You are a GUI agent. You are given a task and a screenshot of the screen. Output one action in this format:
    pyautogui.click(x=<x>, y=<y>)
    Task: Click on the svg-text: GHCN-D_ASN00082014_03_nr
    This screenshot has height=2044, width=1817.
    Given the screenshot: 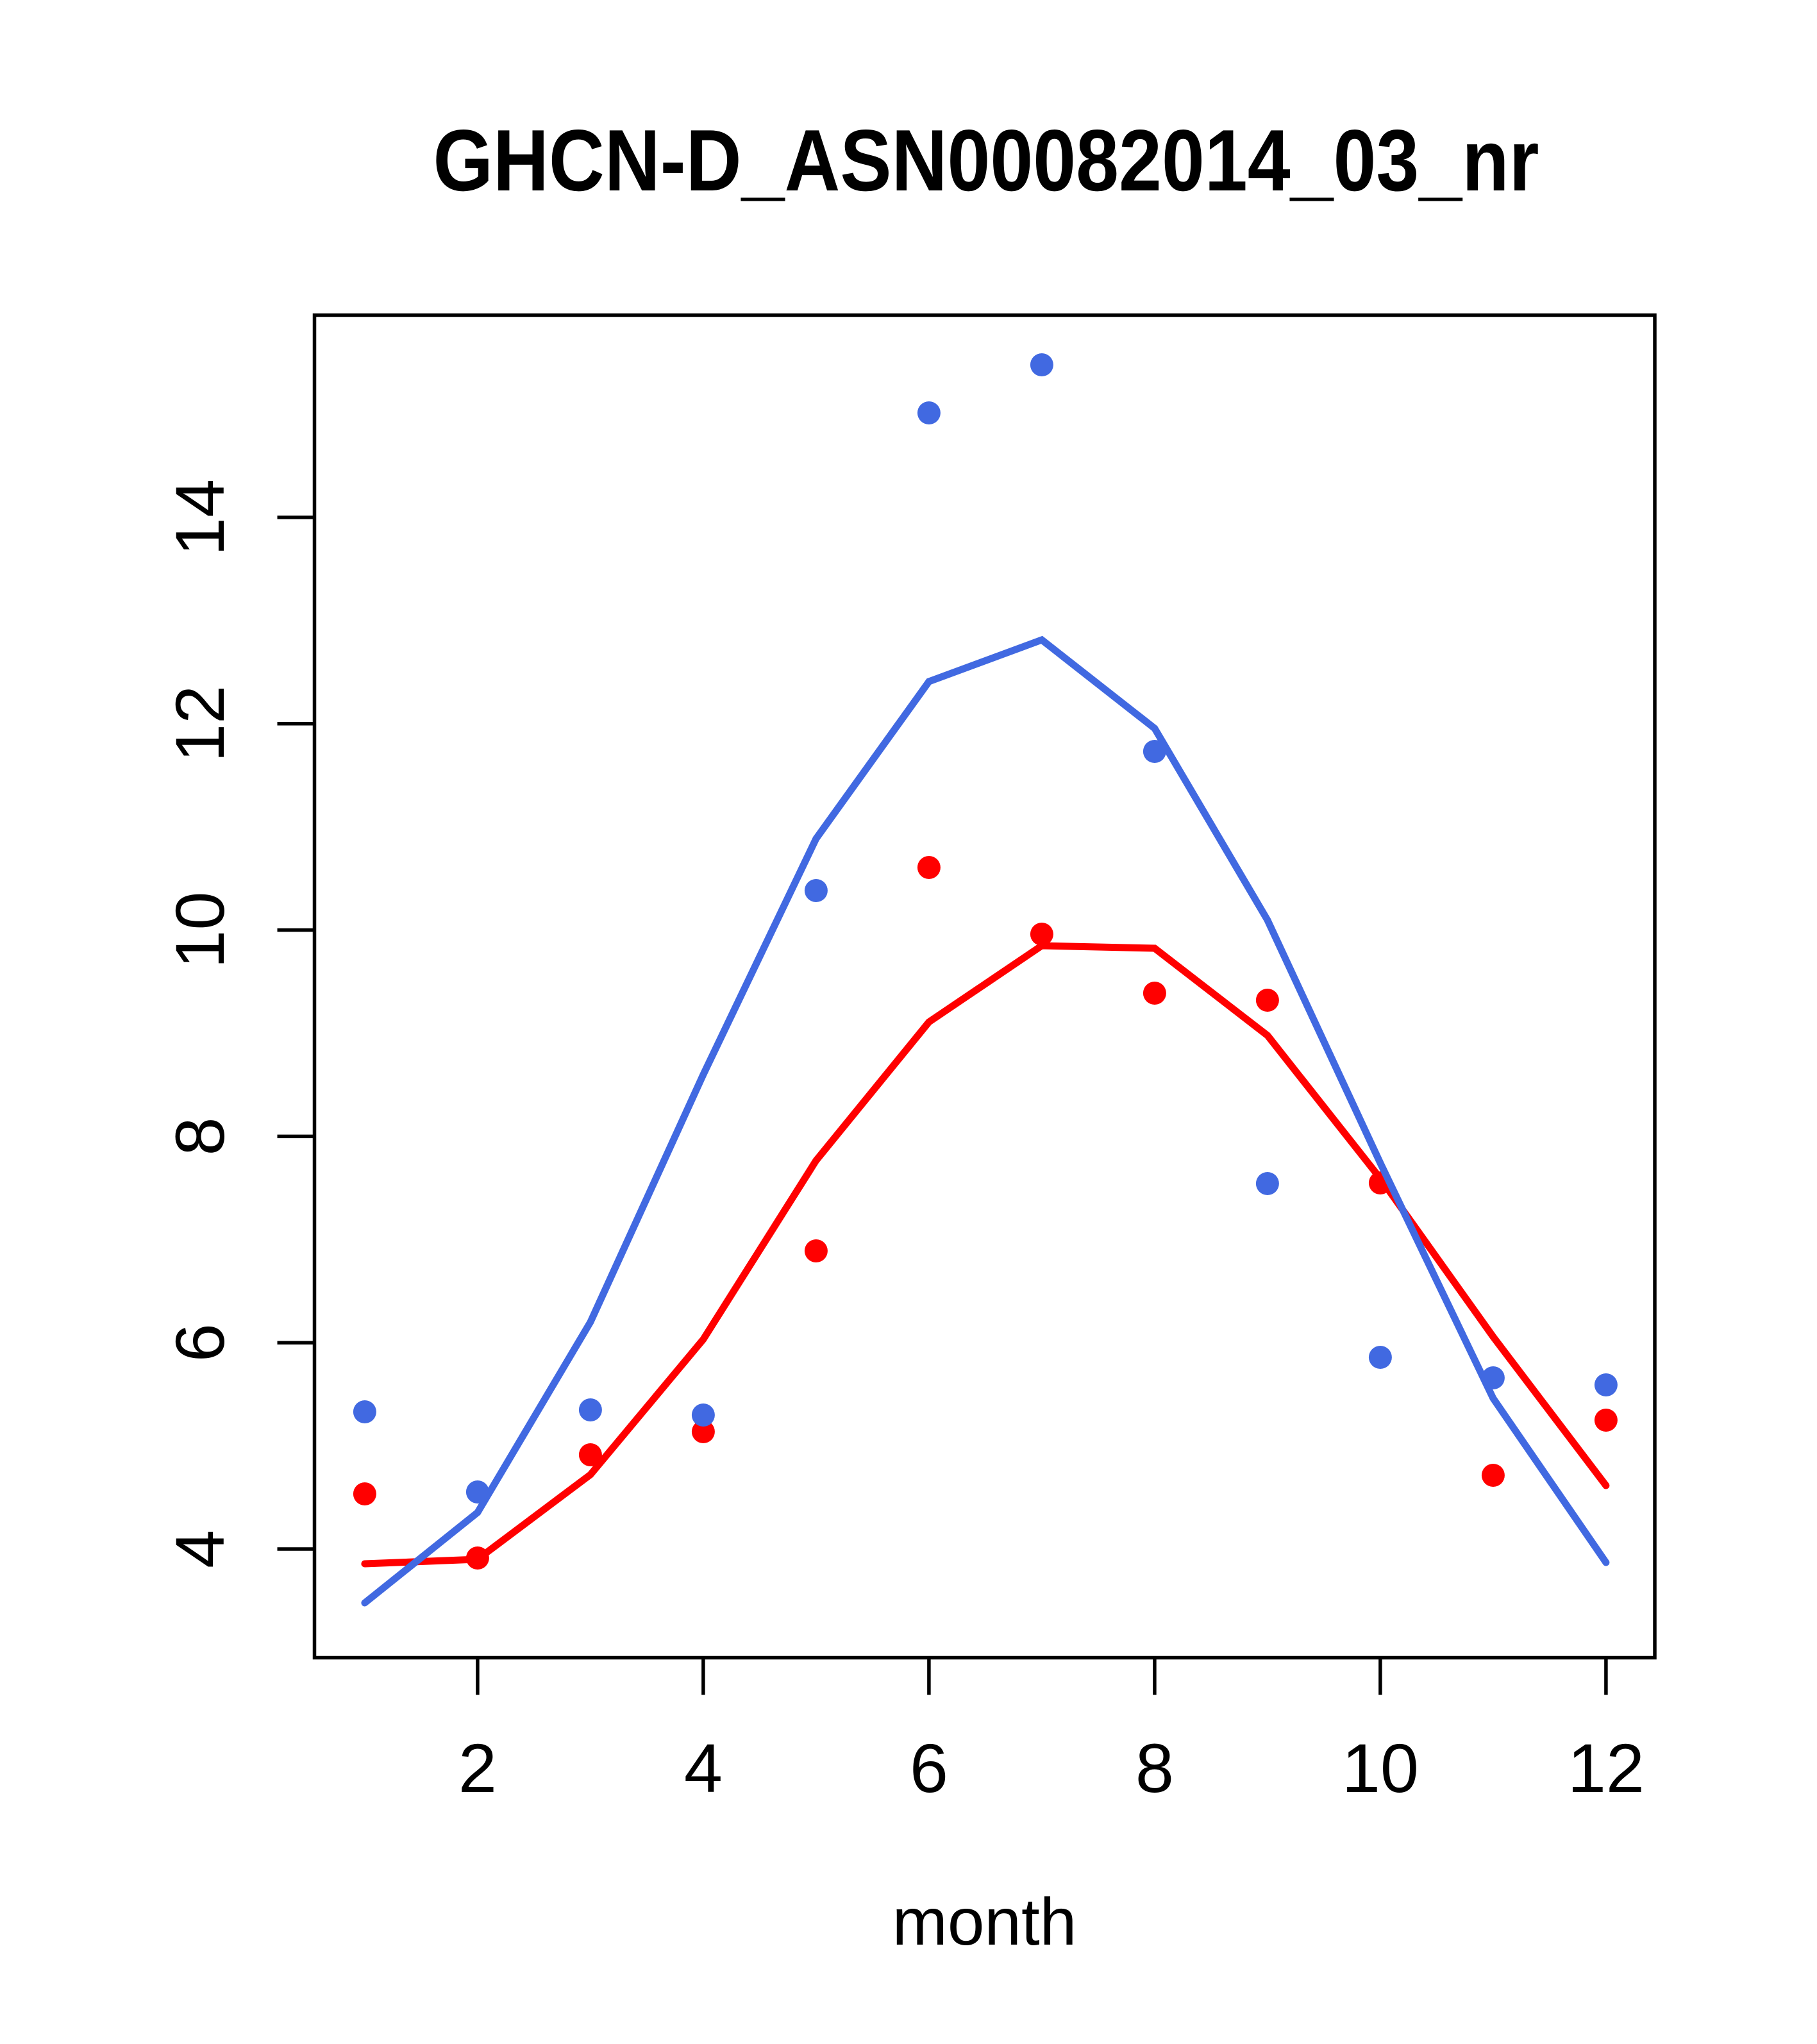 What is the action you would take?
    pyautogui.click(x=986, y=160)
    